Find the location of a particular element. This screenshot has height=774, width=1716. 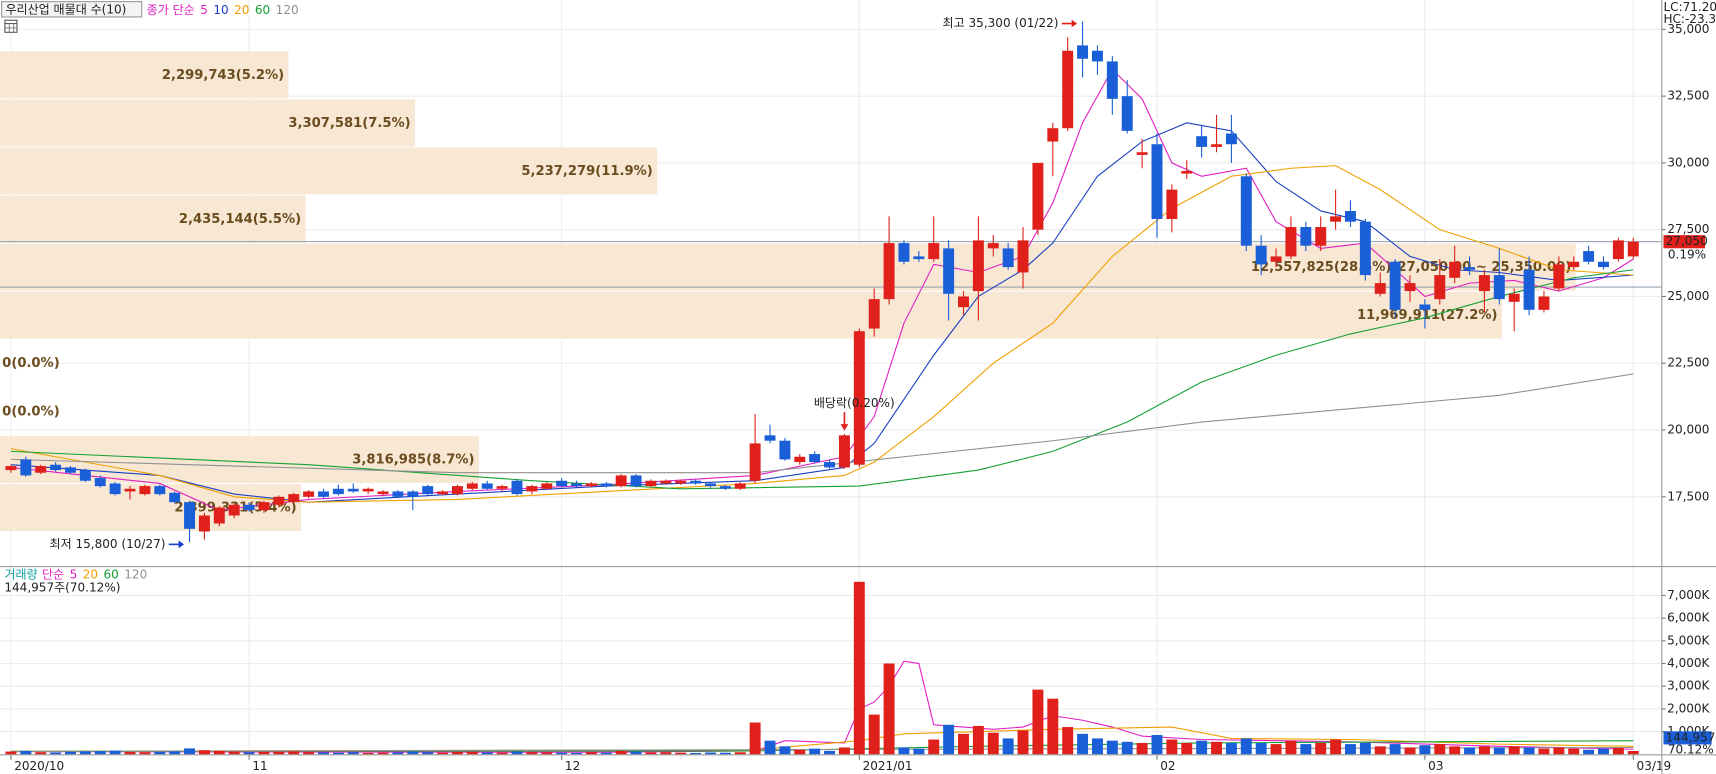

y-tick-label: 6,000K is located at coordinates (1688, 618).